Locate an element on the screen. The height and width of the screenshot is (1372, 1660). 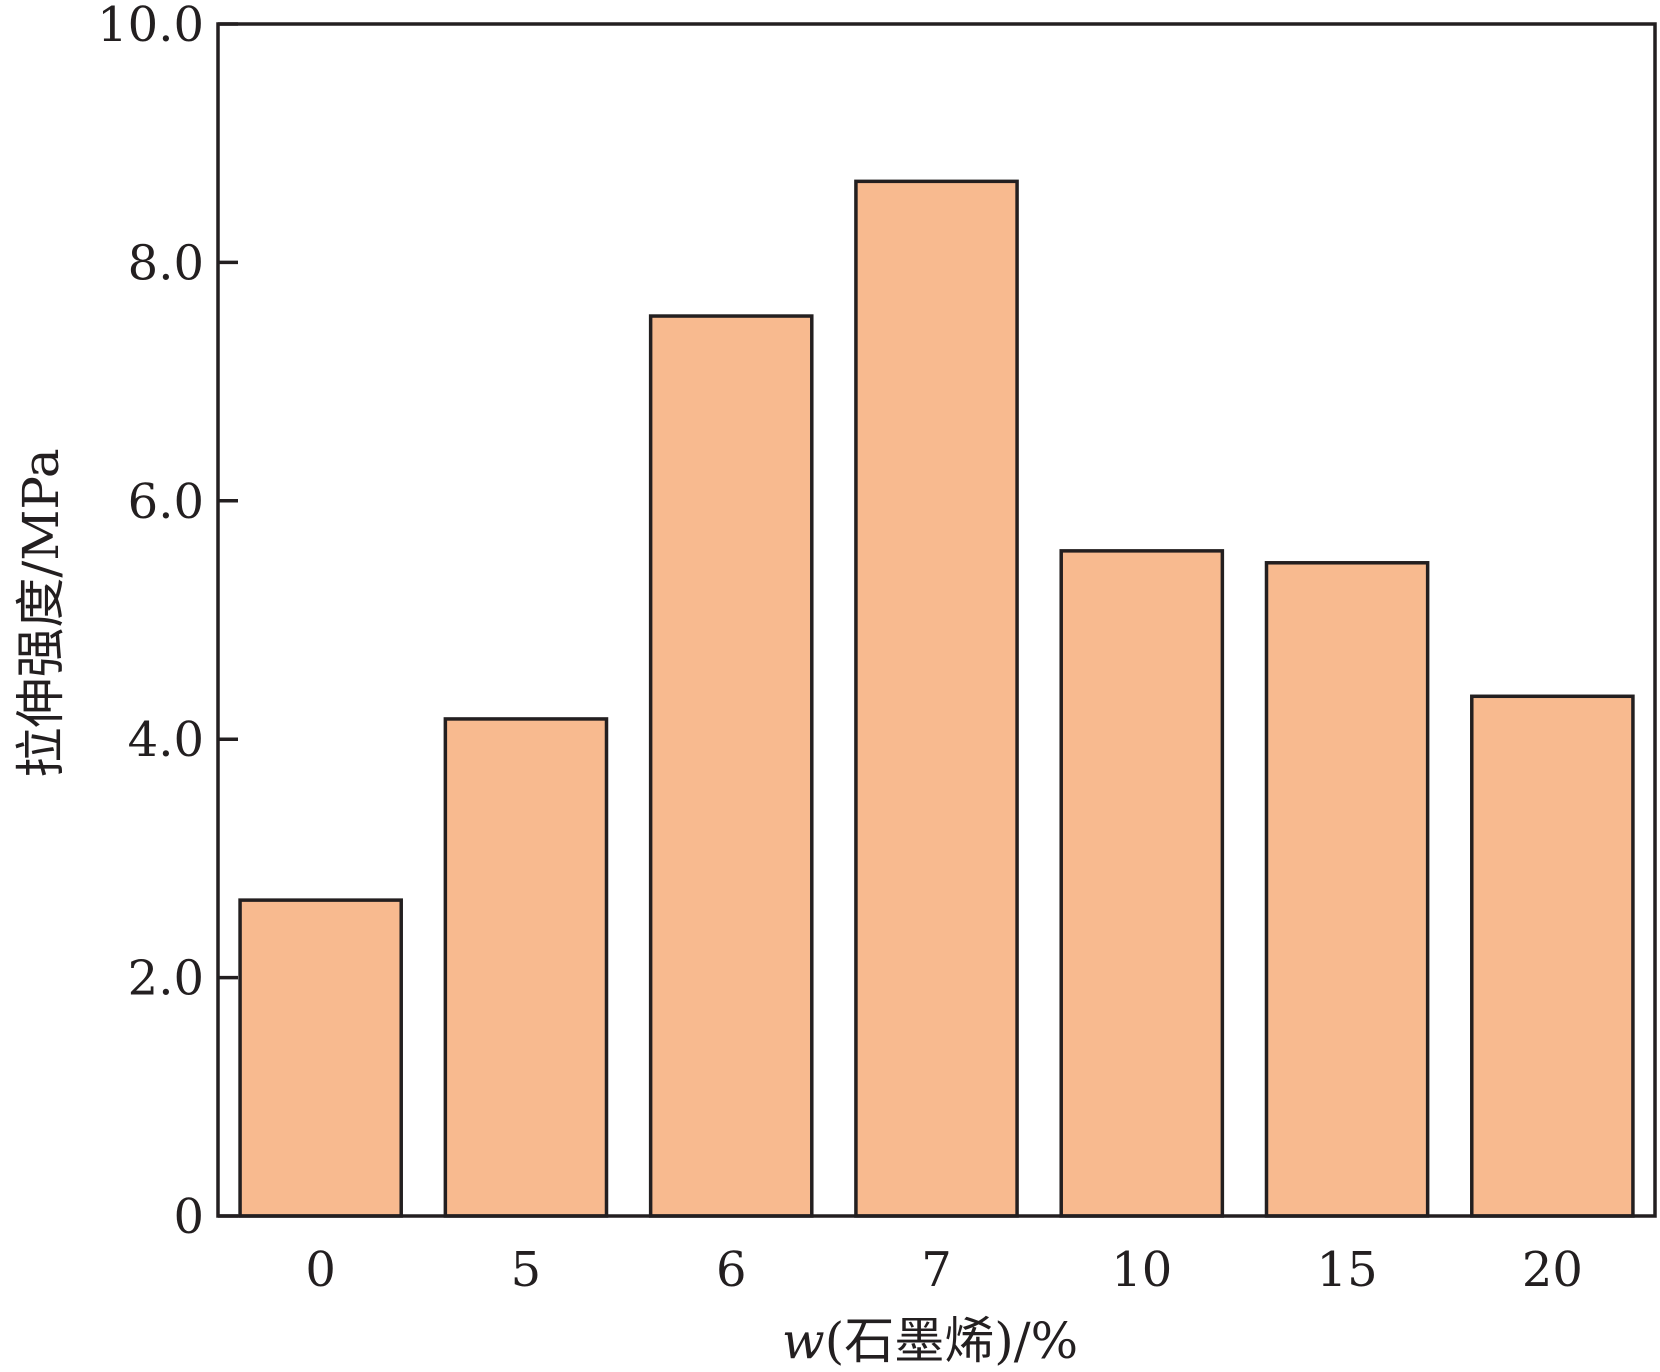
y-tick-label: 8.0 is located at coordinates (166, 263).